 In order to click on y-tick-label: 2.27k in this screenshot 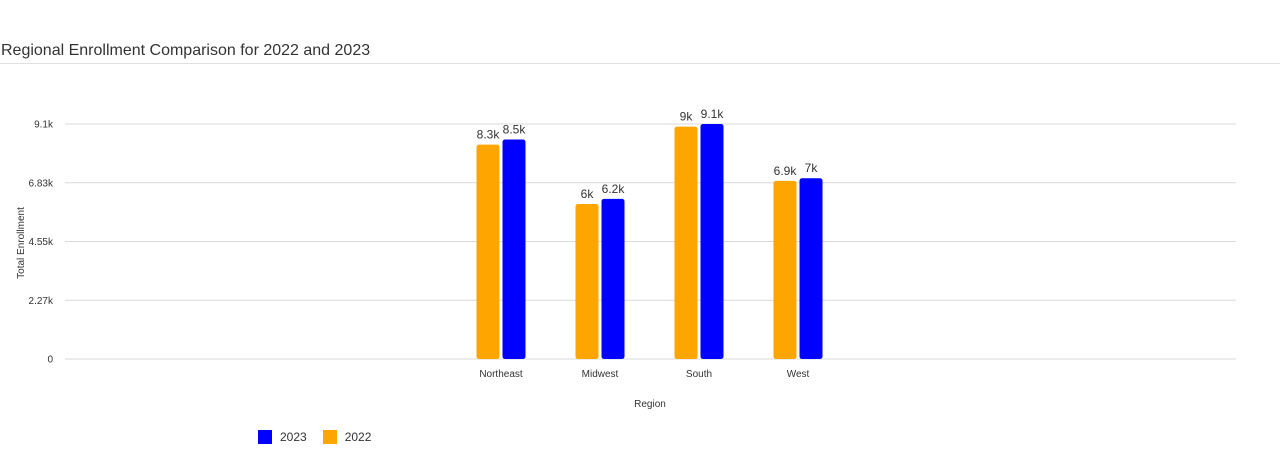, I will do `click(41, 301)`.